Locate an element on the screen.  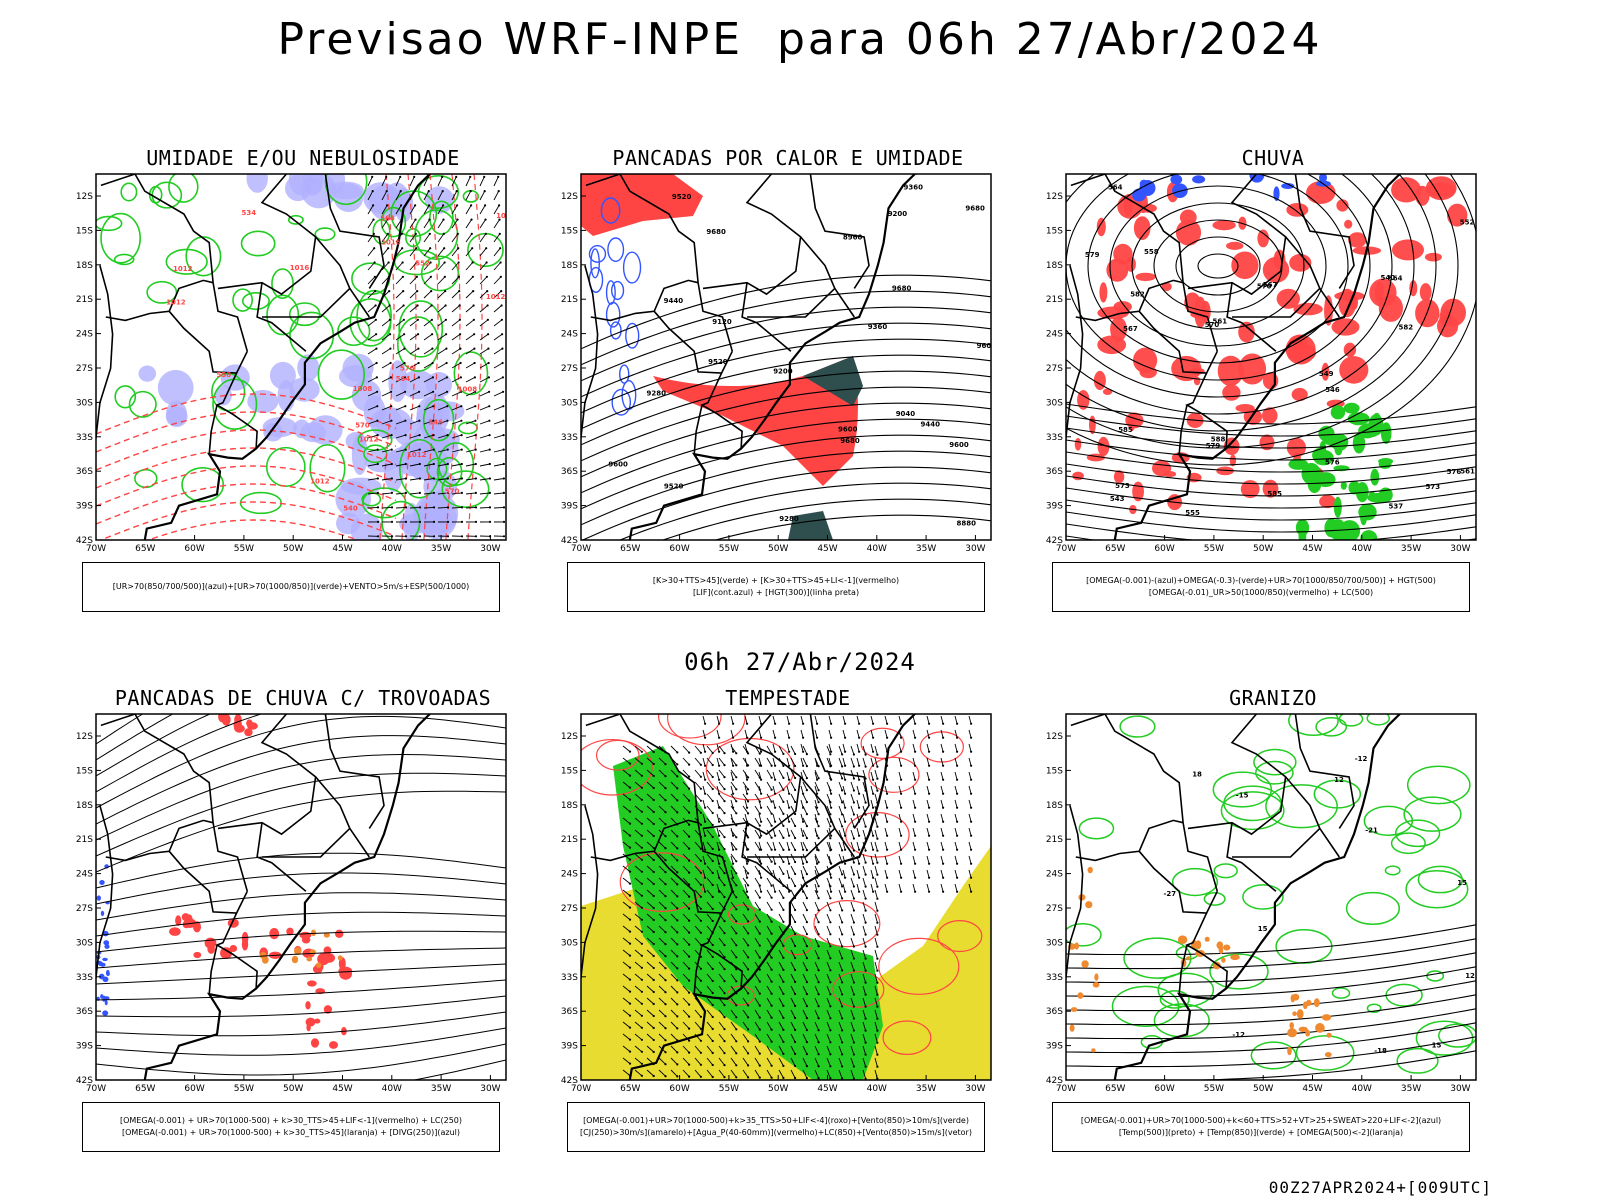
lat-tick-label: 27S is located at coordinates (1054, 909).